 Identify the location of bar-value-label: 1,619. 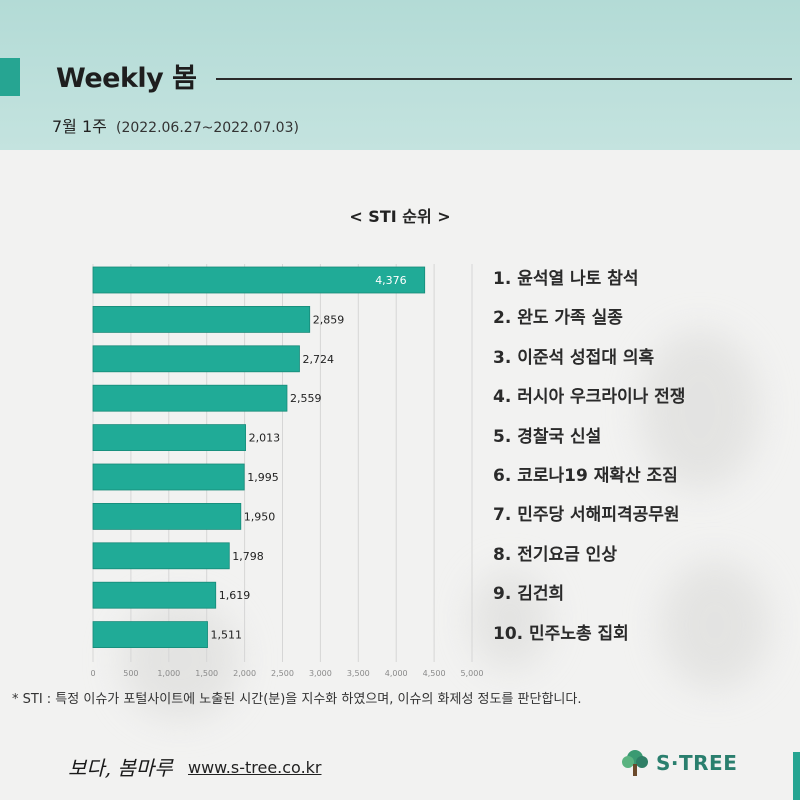
(235, 595).